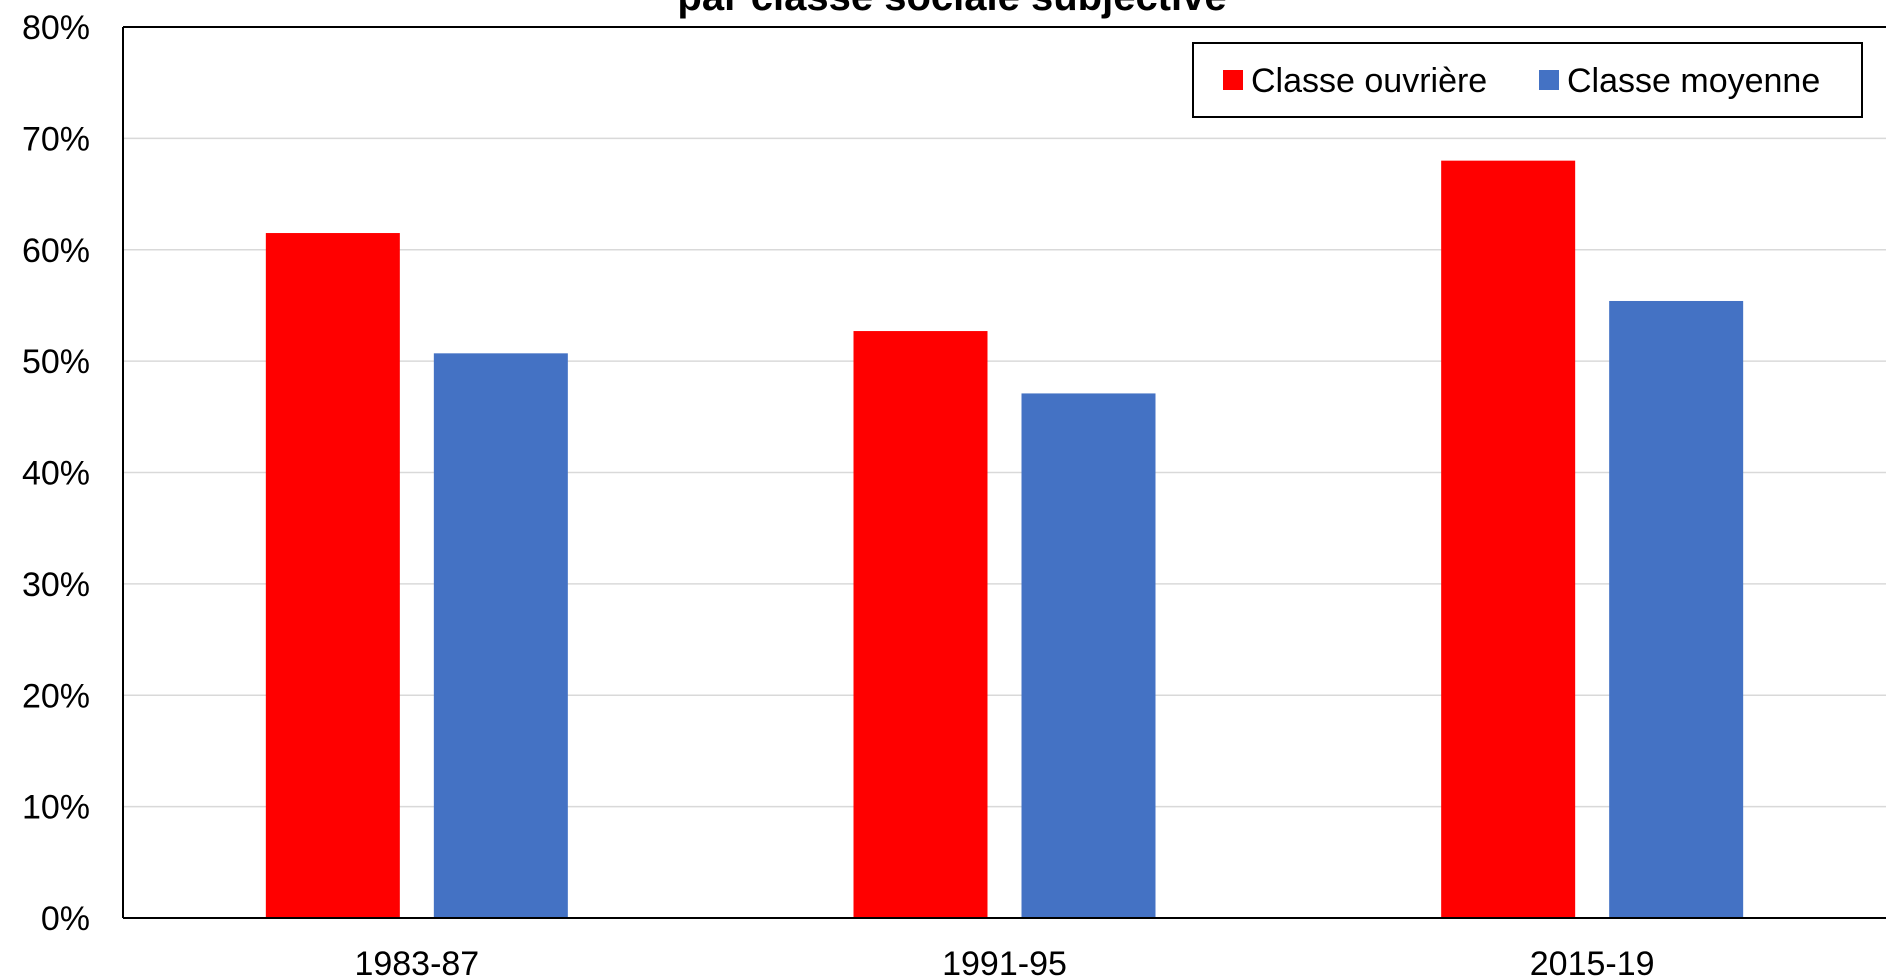 This screenshot has width=1886, height=979. Describe the element at coordinates (1693, 81) in the screenshot. I see `legend-label: Classe moyenne` at that location.